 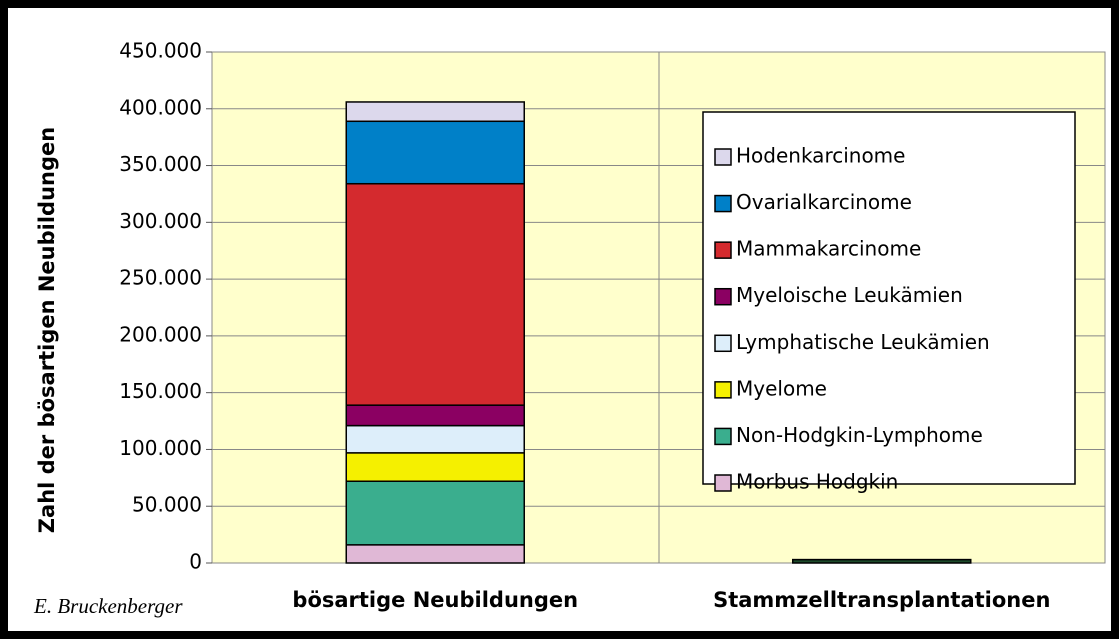 What do you see at coordinates (781, 388) in the screenshot?
I see `legend-label: Myelome` at bounding box center [781, 388].